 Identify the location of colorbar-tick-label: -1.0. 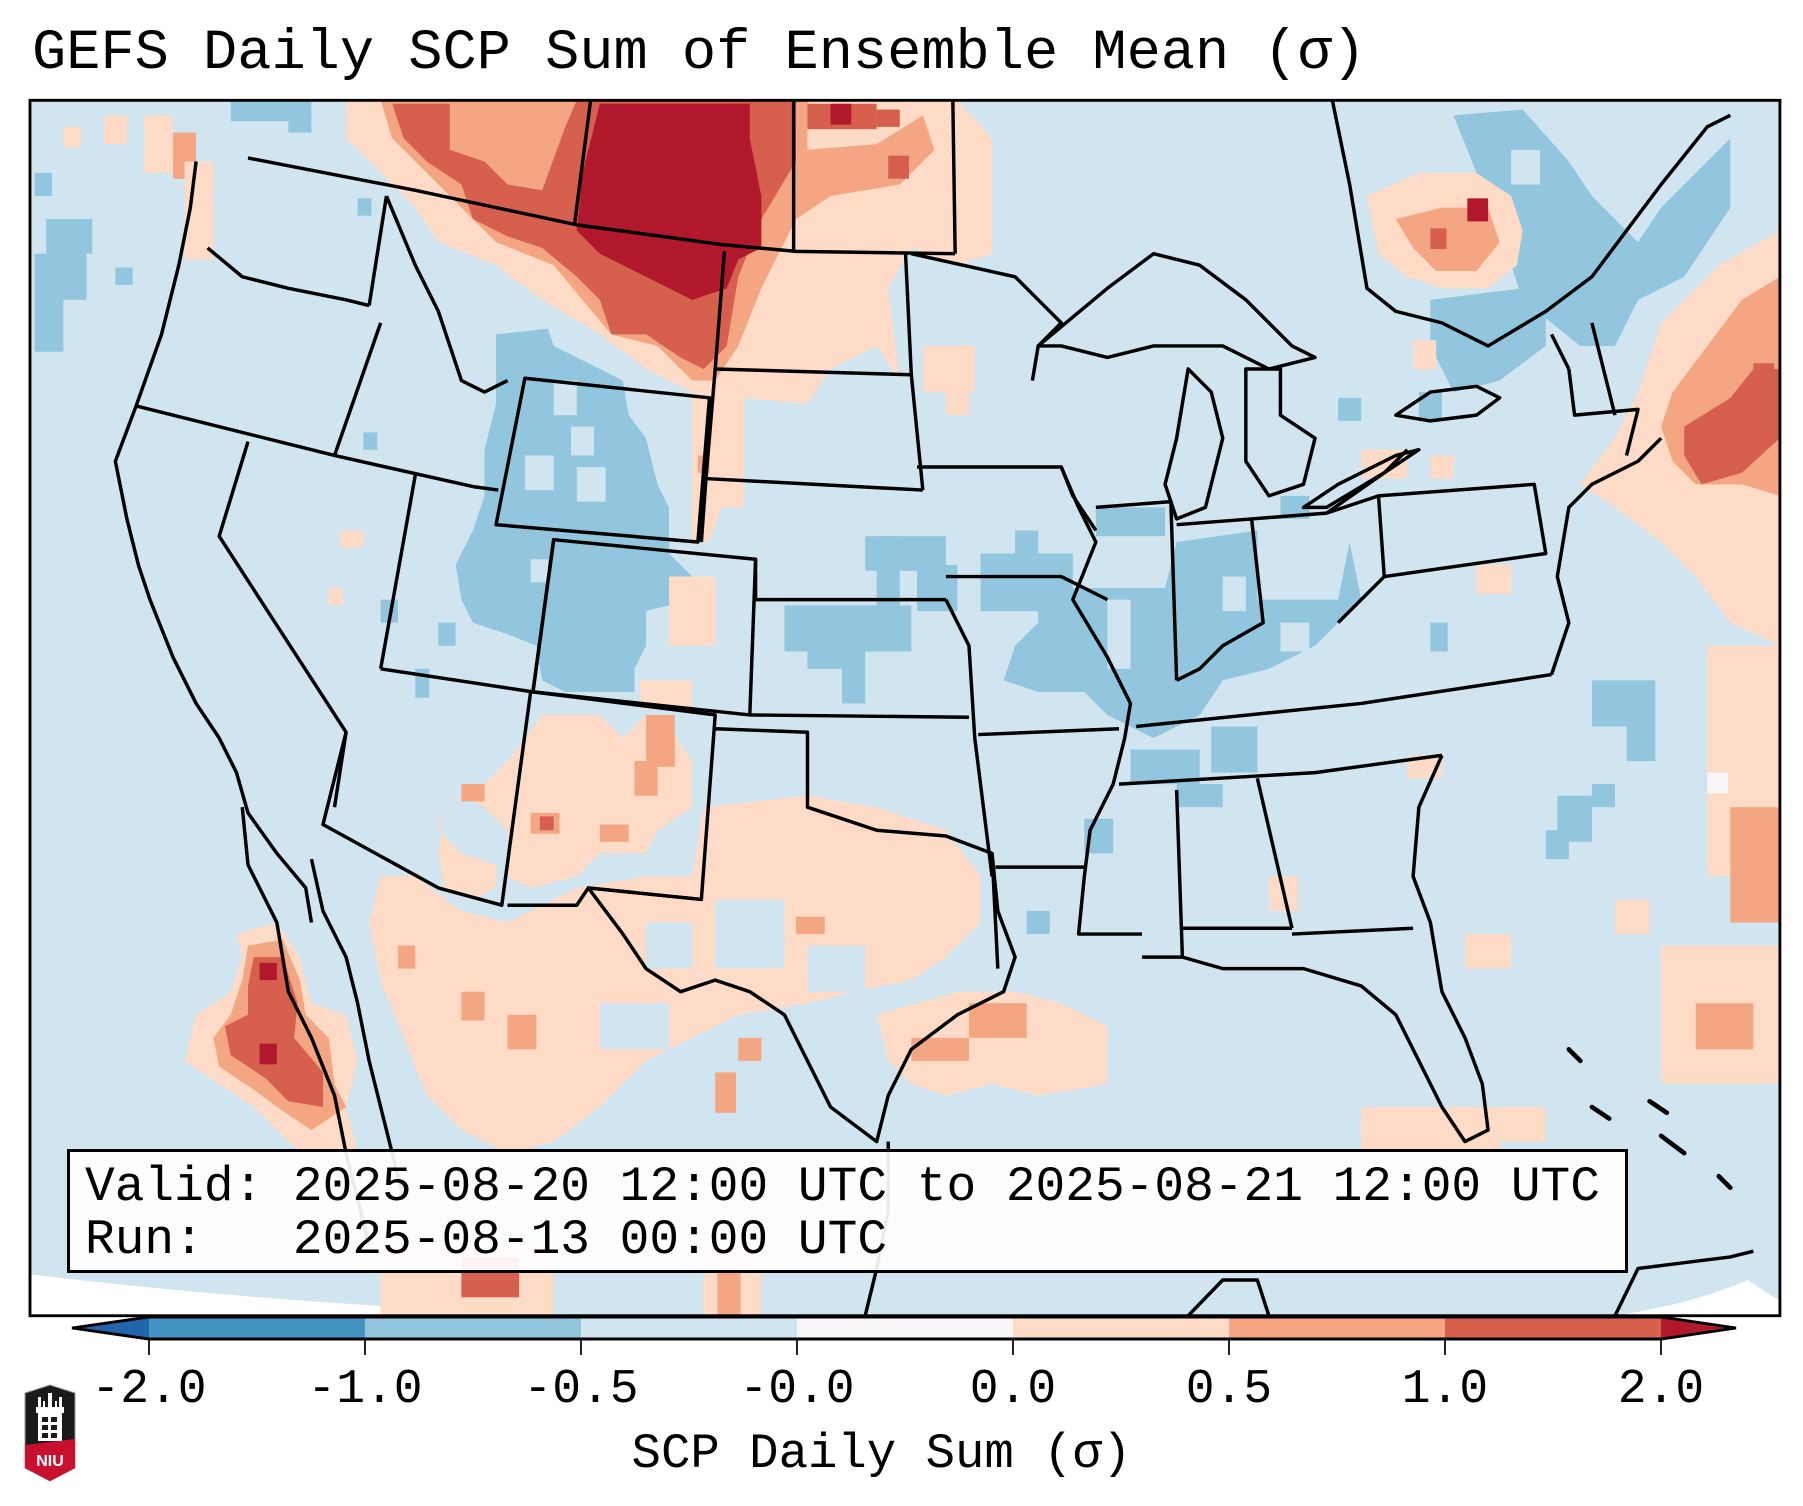
(365, 1390).